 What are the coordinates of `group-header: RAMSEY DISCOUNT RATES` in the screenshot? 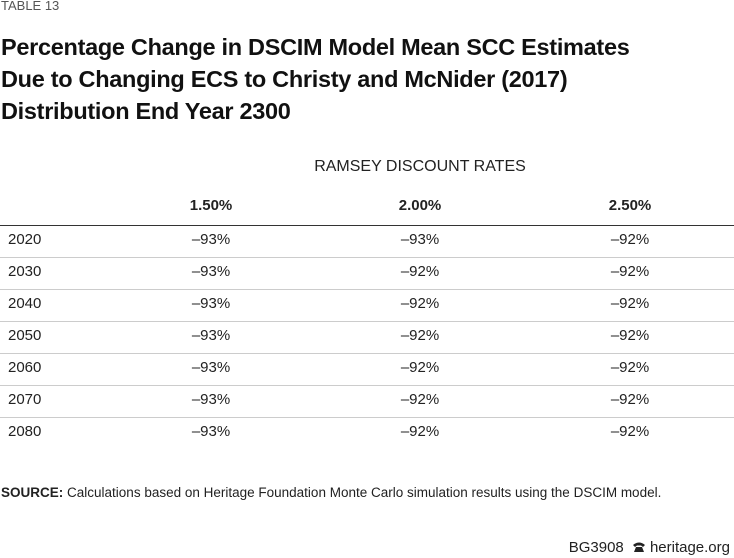 It's located at (420, 166).